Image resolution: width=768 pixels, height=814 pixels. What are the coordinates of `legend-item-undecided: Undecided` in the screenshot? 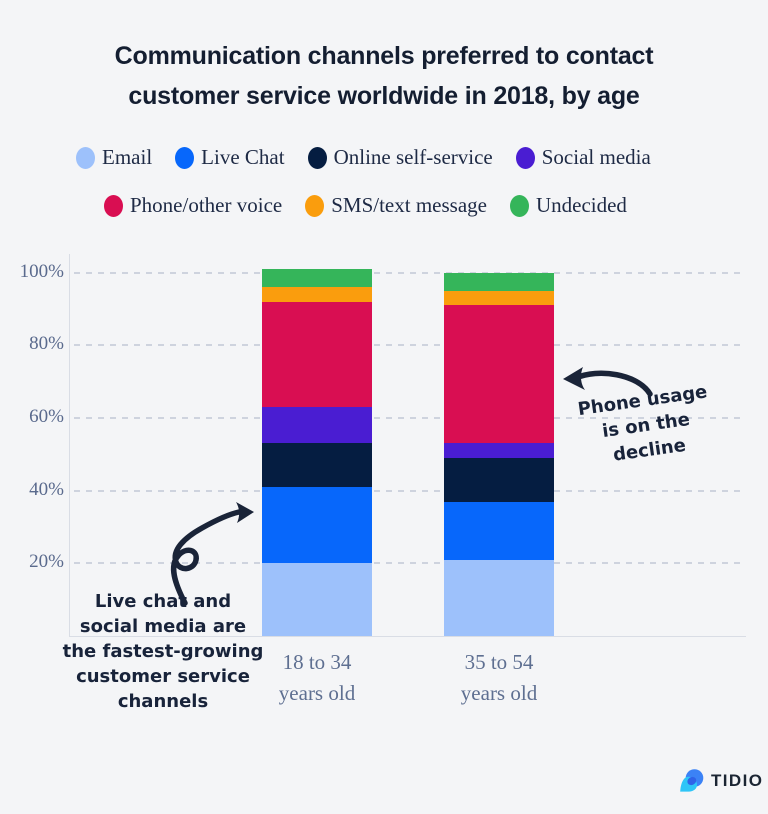 It's located at (568, 205).